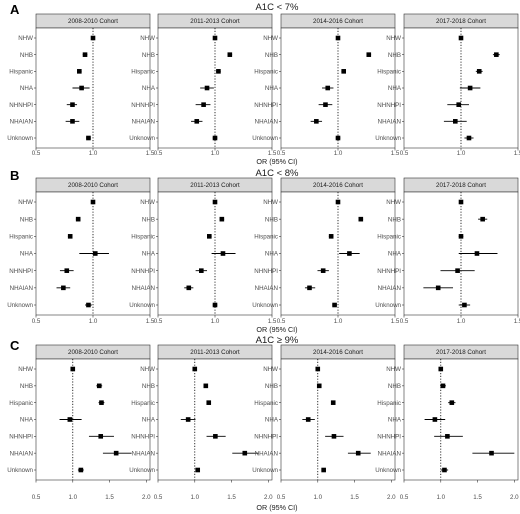 Image resolution: width=520 pixels, height=514 pixels. Describe the element at coordinates (277, 173) in the screenshot. I see `panel-title-B: A1C < 8%` at that location.